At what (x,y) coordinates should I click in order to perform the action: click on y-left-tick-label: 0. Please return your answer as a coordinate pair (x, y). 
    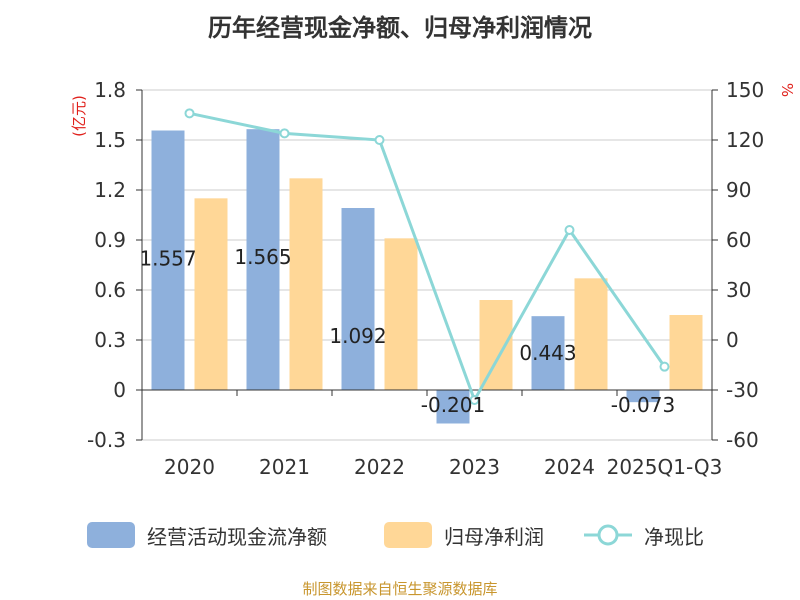
    Looking at the image, I should click on (119, 390).